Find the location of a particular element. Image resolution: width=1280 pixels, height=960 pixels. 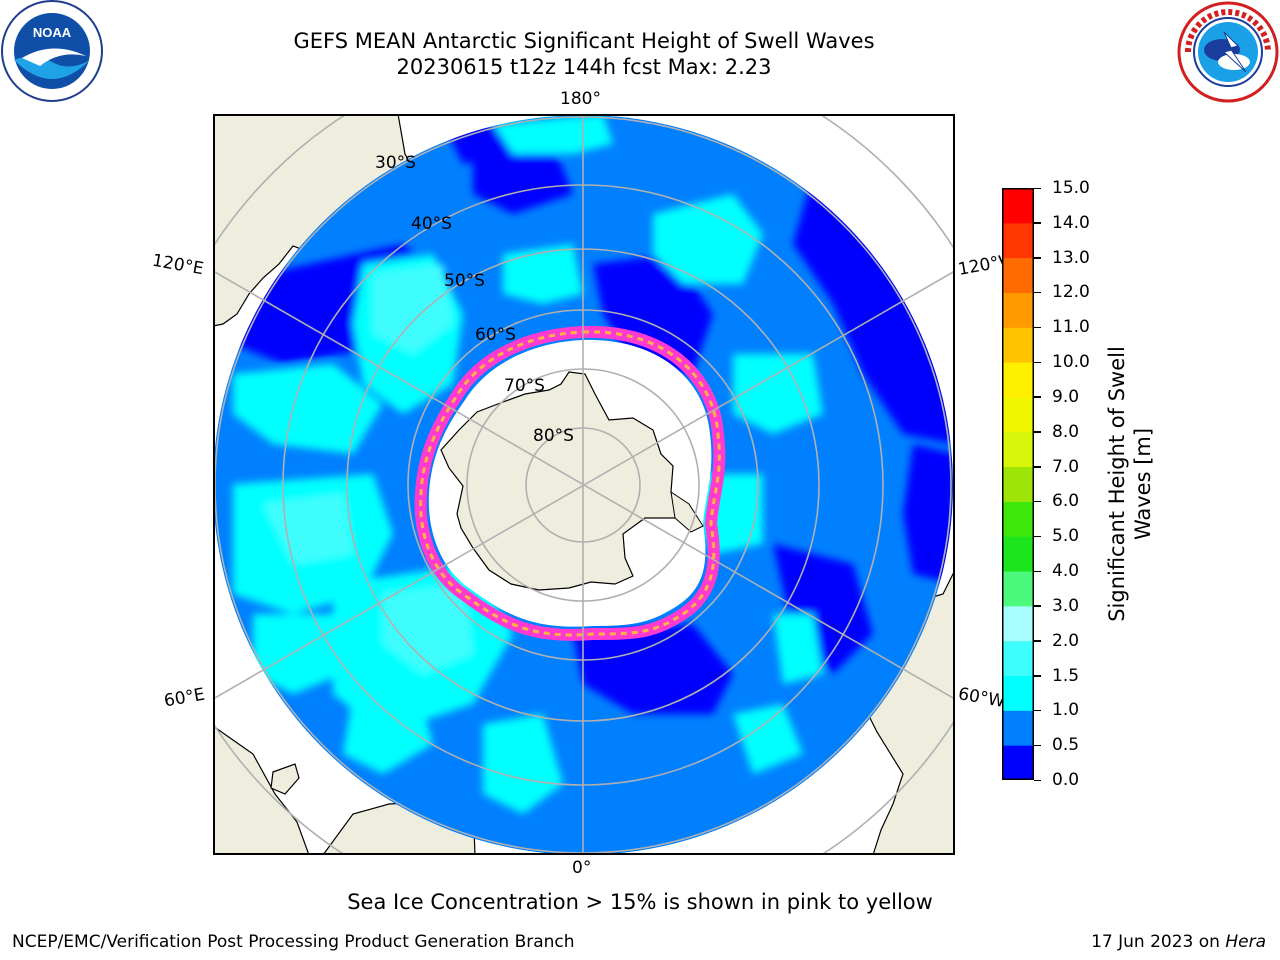

madagascar-island is located at coordinates (285, 779).